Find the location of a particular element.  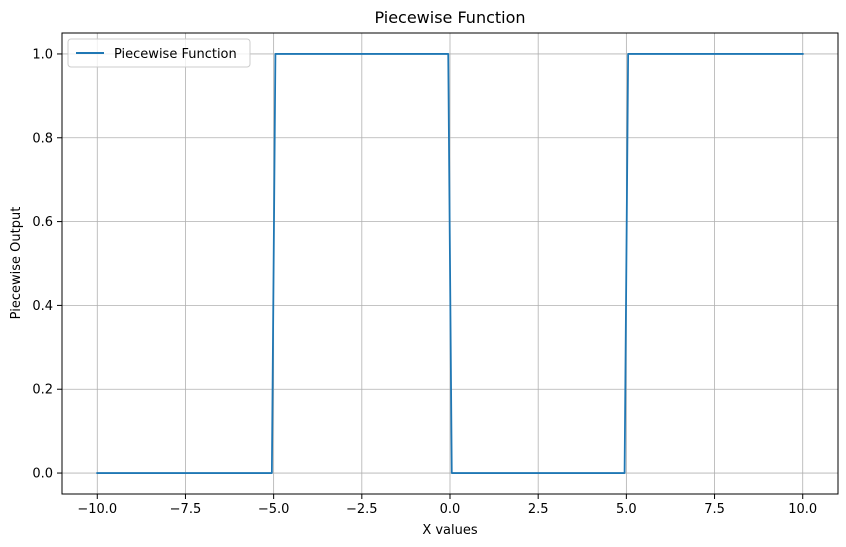

y-tick-label: 0.2 is located at coordinates (42, 390).